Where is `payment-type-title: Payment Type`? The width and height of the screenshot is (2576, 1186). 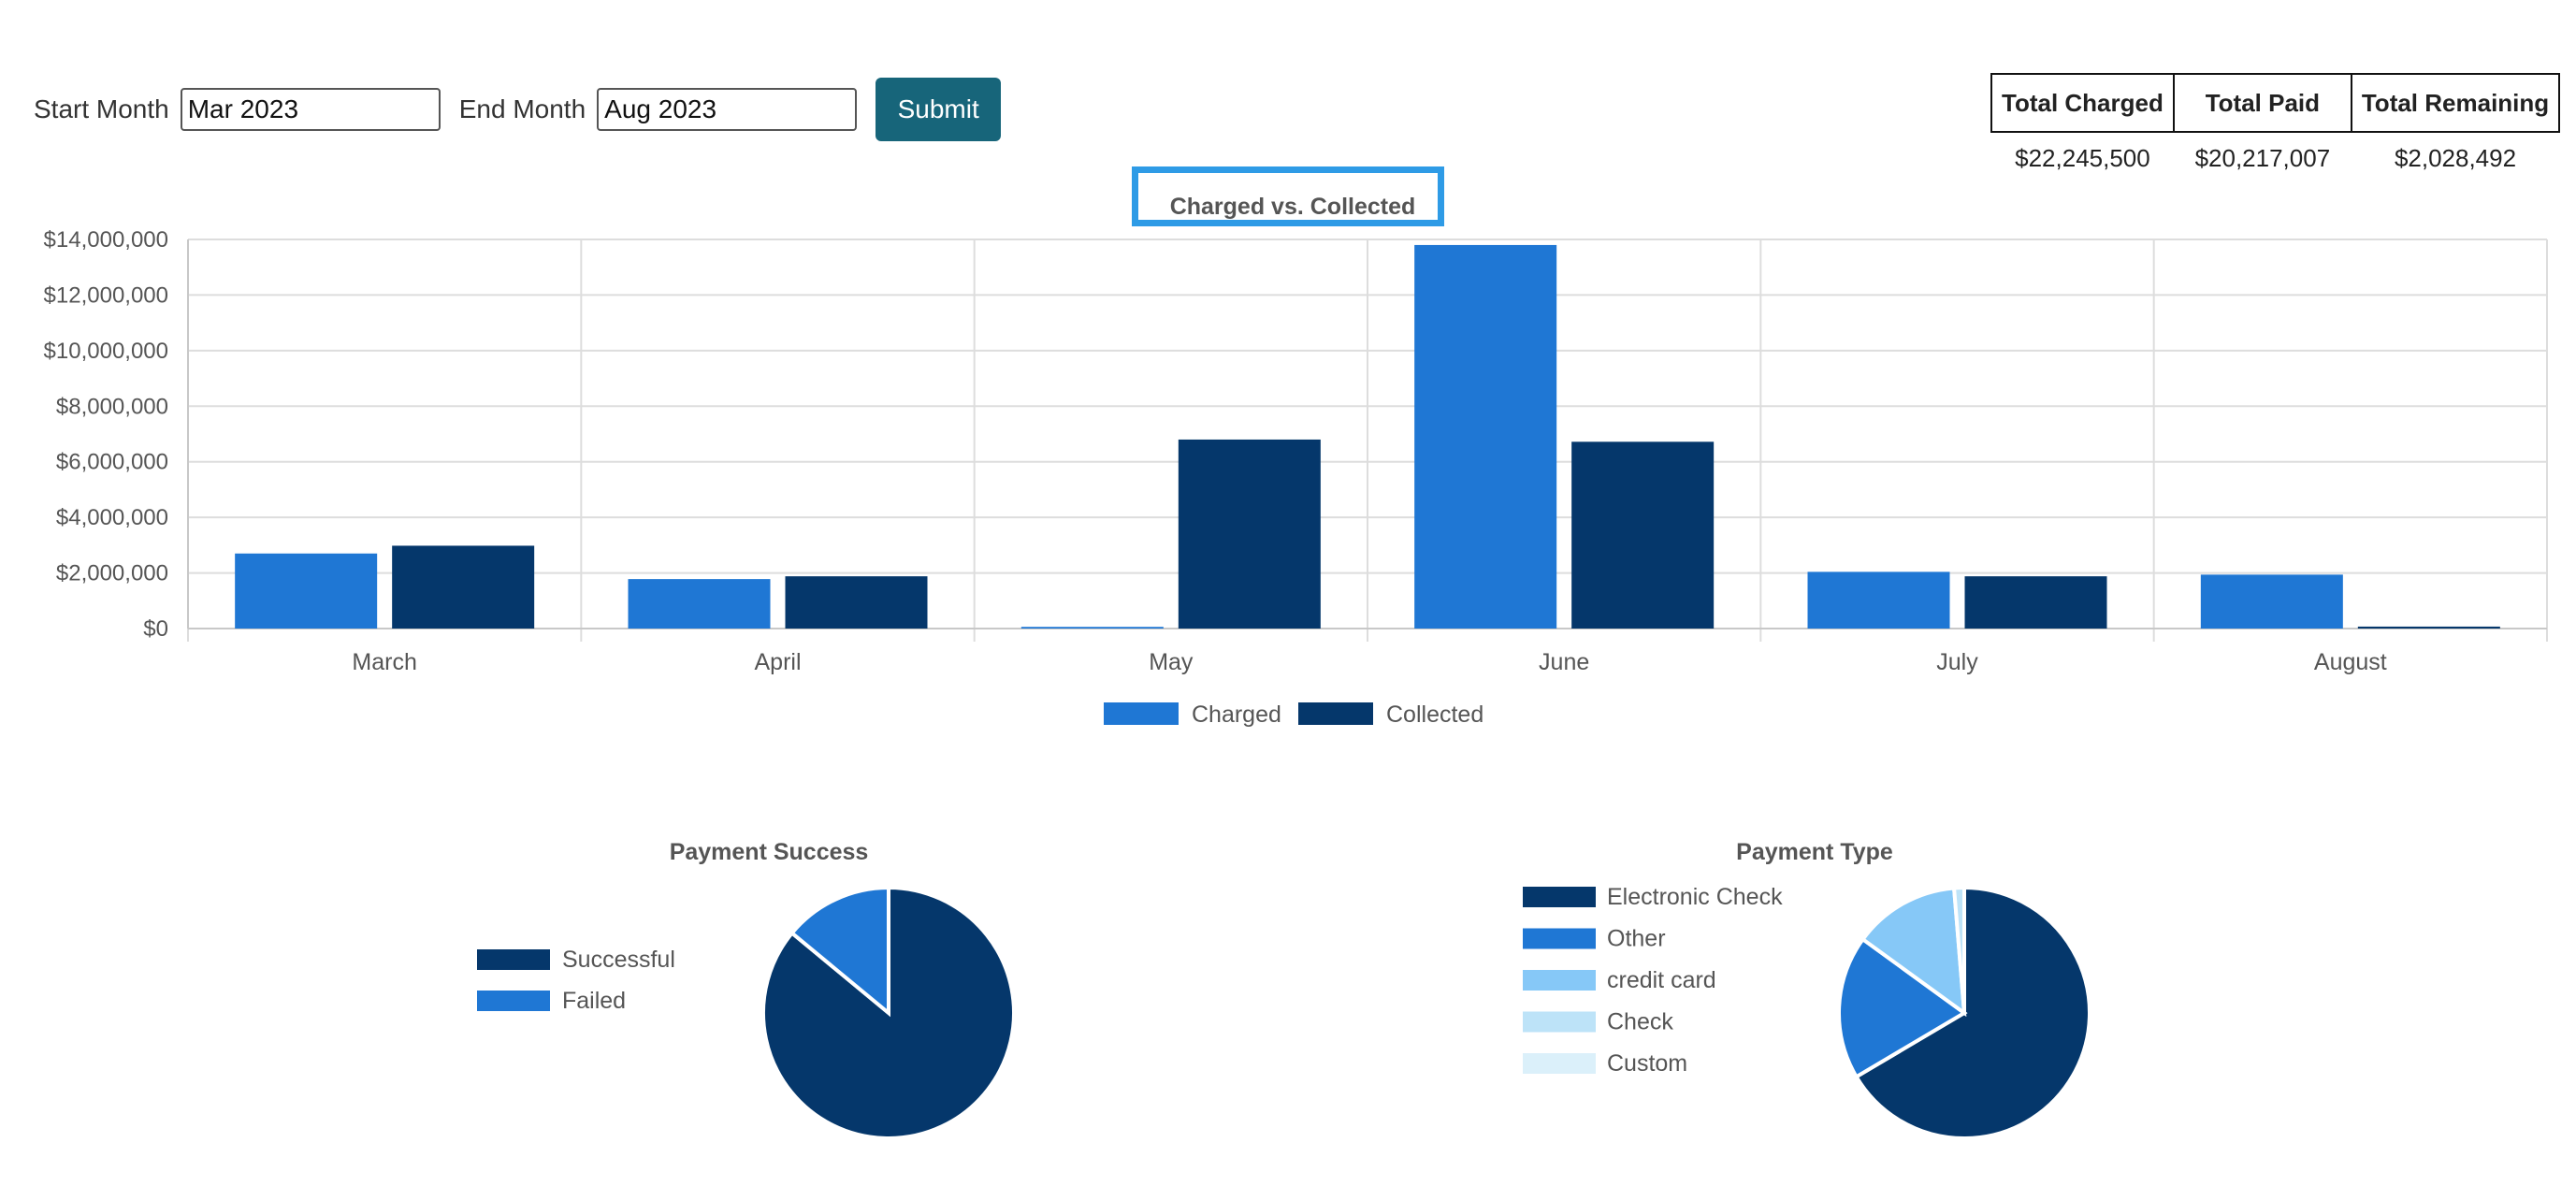
payment-type-title: Payment Type is located at coordinates (1814, 852).